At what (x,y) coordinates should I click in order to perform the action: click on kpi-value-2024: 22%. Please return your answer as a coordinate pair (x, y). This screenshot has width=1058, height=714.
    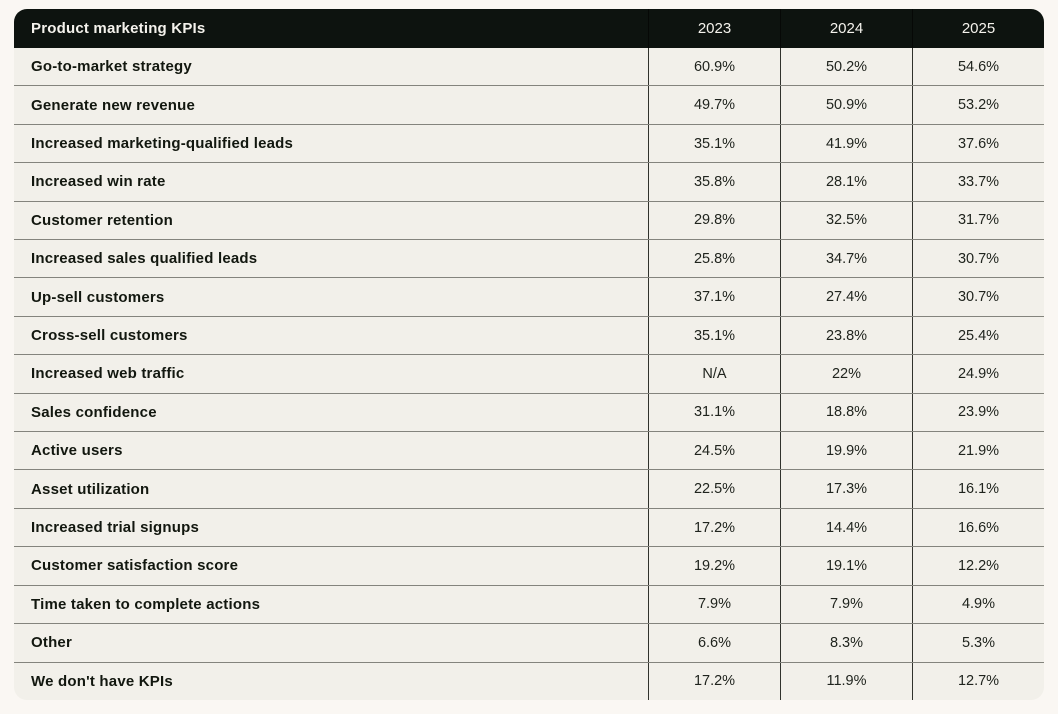
    Looking at the image, I should click on (846, 374).